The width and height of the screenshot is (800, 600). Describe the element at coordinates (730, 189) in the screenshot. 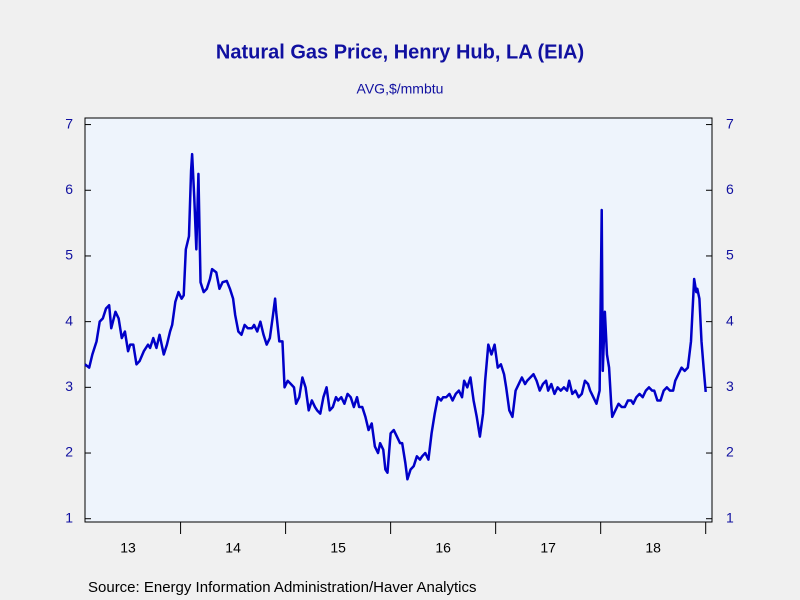

I see `y2-tick-label: 6` at that location.